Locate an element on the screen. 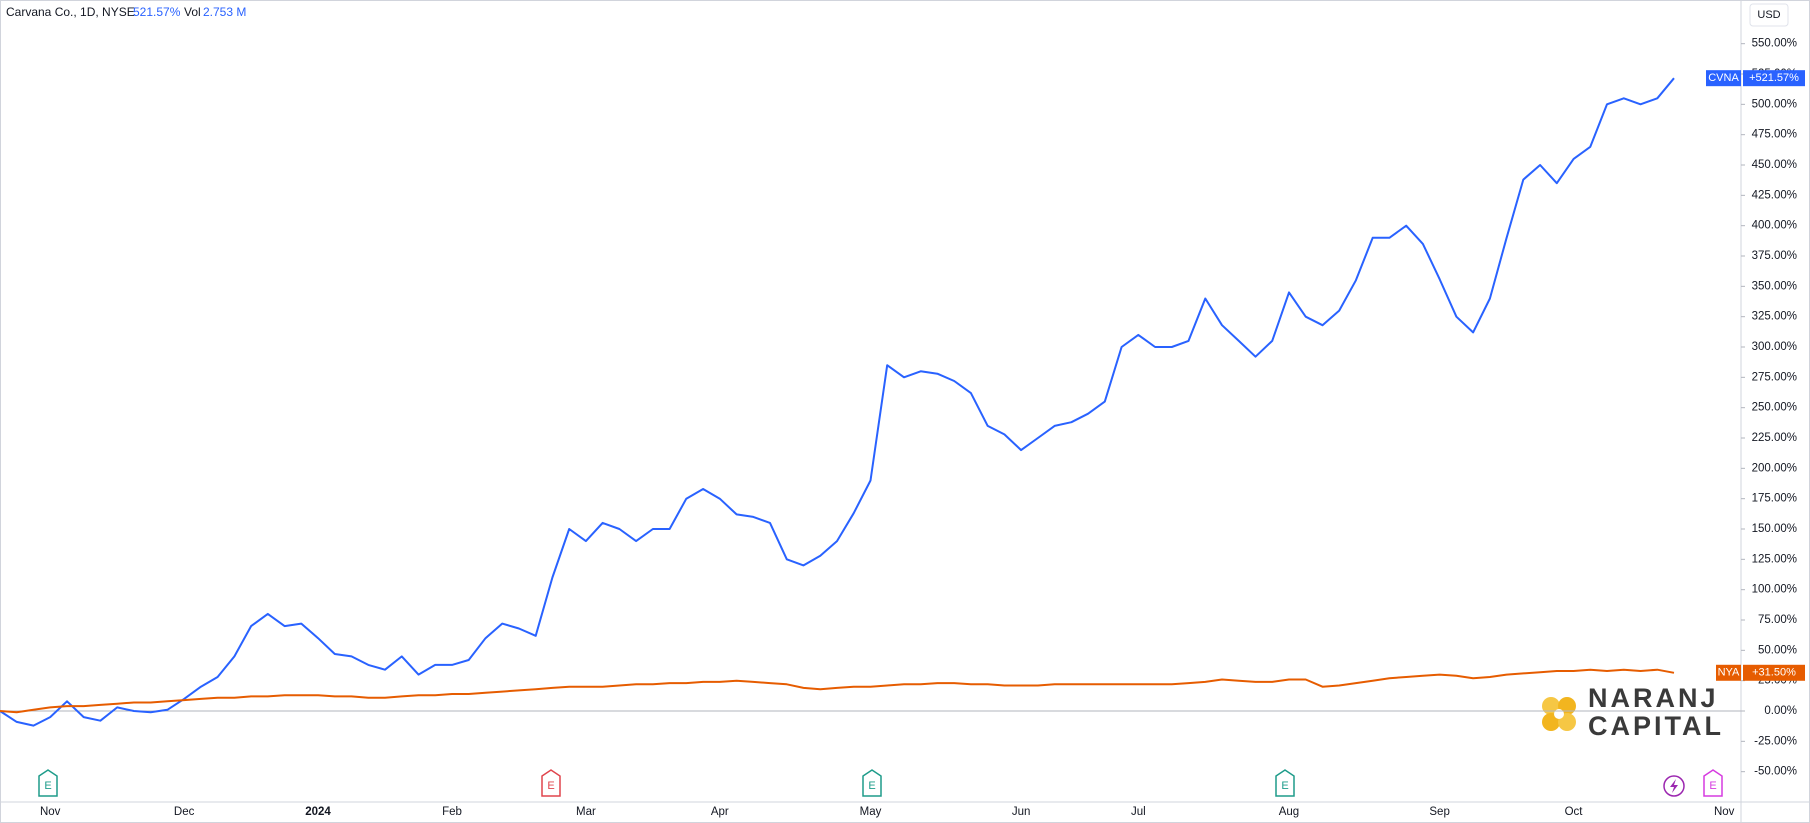 This screenshot has height=823, width=1810. logo-text: CAPITAL is located at coordinates (1656, 726).